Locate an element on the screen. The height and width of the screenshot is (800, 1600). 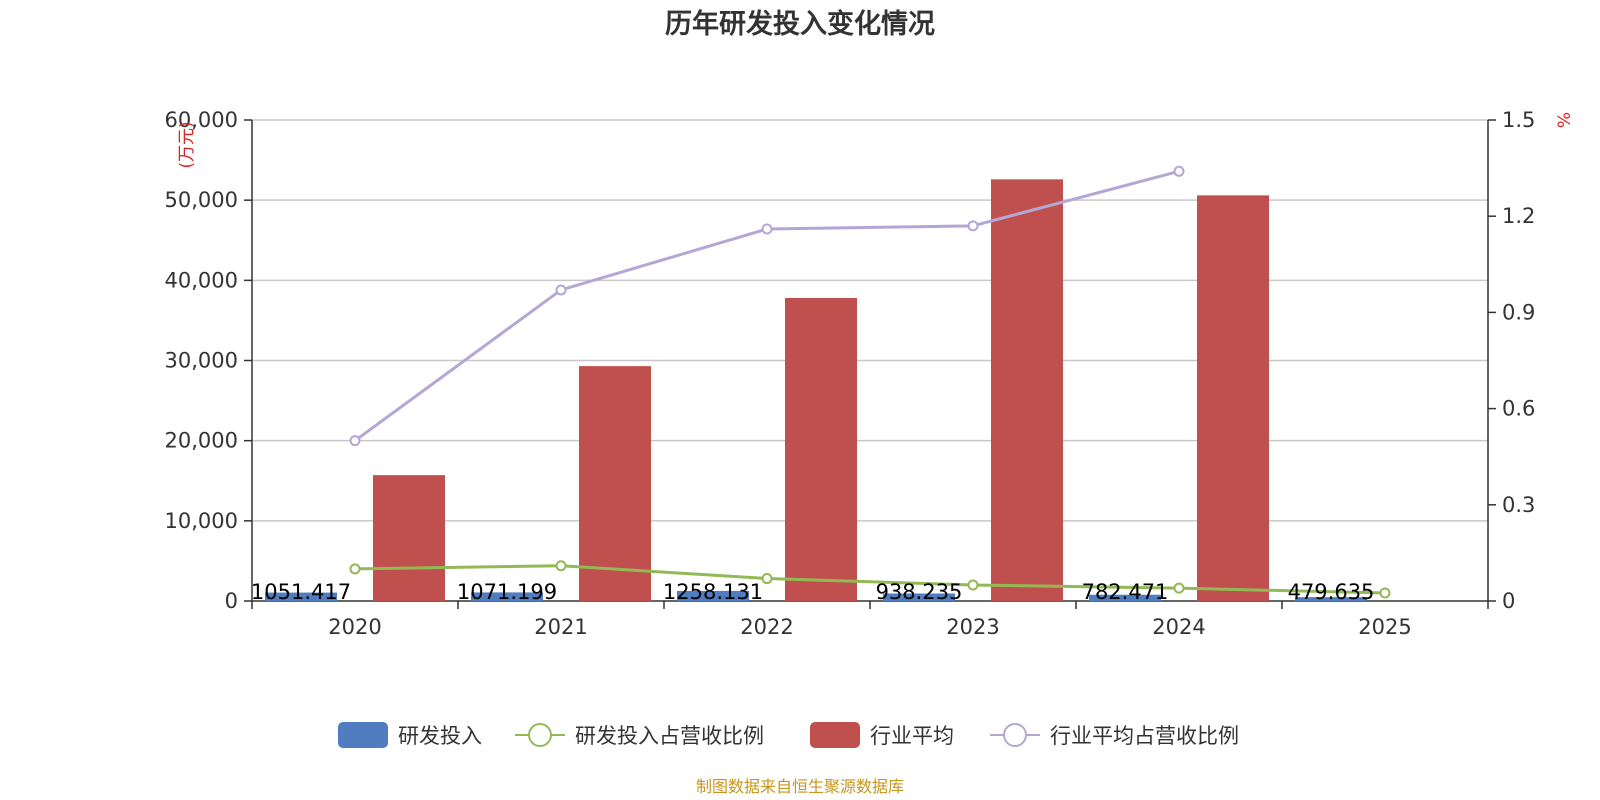
legend-industry-ratio-label: 行业平均占营收比例 is located at coordinates (1144, 736).